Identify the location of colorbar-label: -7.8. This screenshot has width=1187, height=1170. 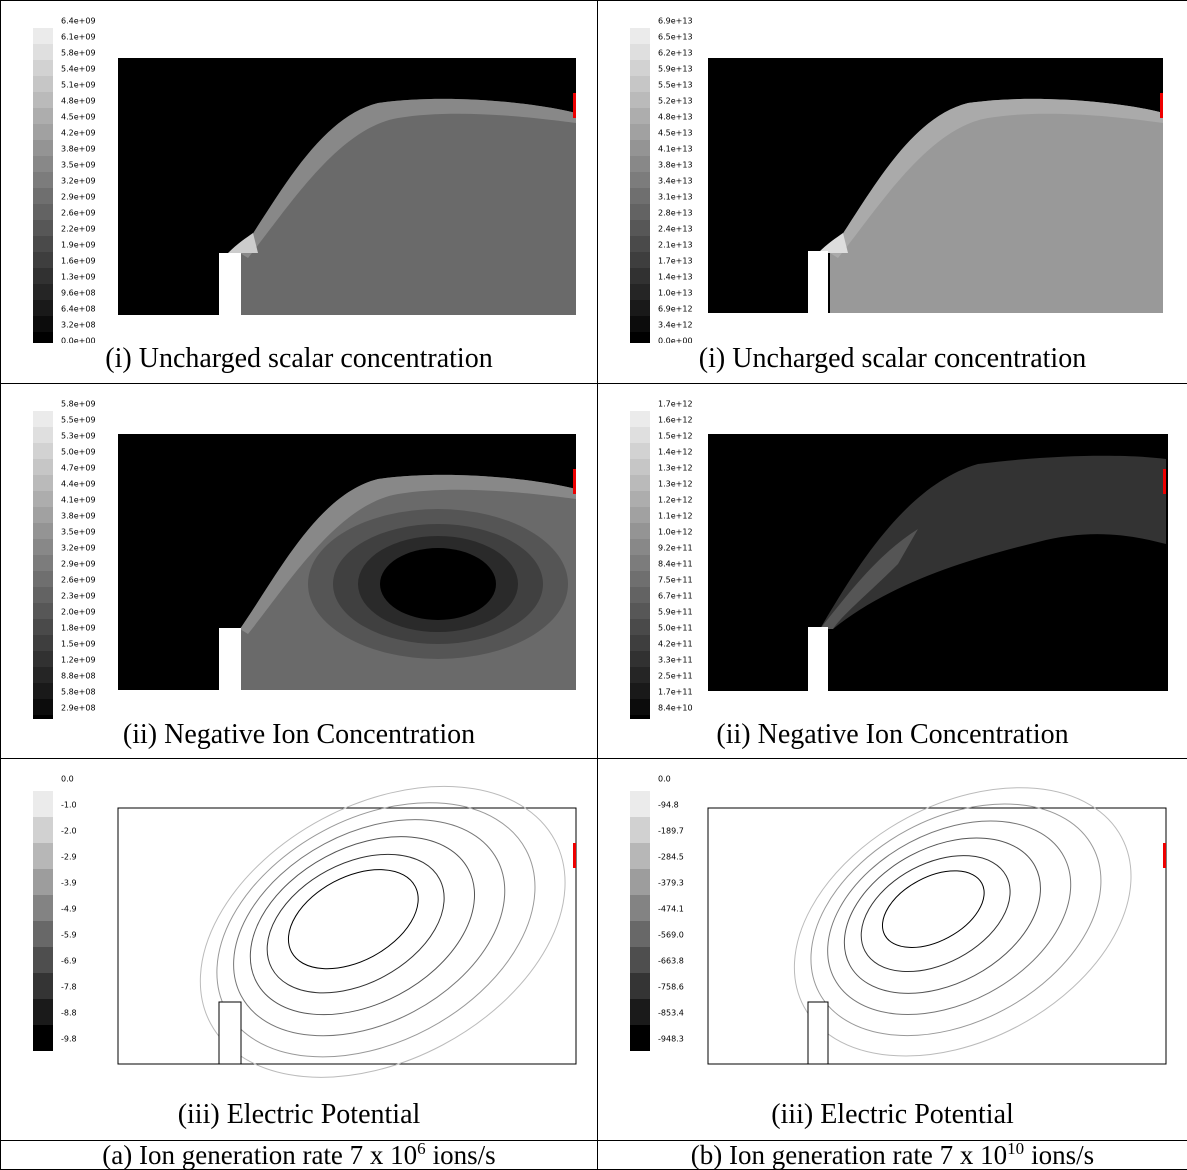
(69, 987).